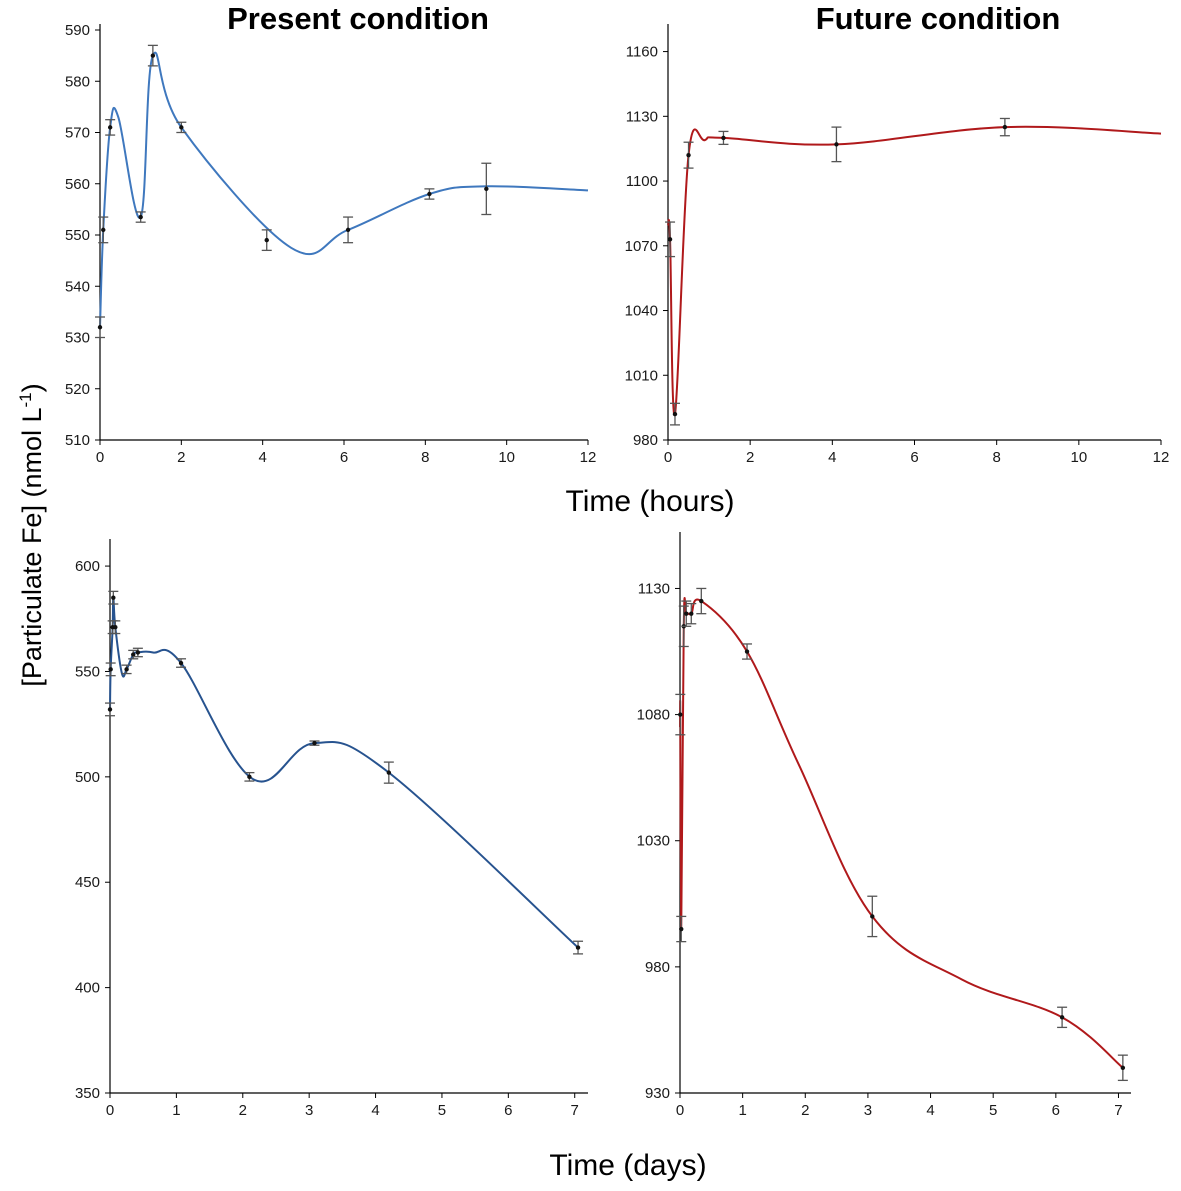  I want to click on y-tick-label: 1040, so click(641, 311).